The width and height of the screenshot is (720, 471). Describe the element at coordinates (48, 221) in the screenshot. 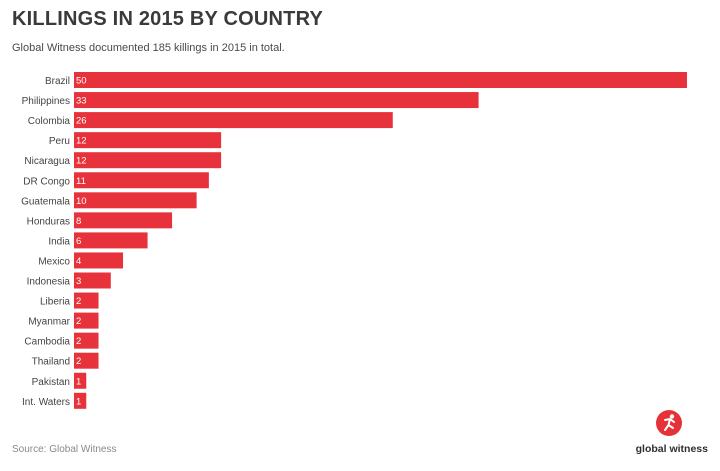

I see `category-label: Honduras` at that location.